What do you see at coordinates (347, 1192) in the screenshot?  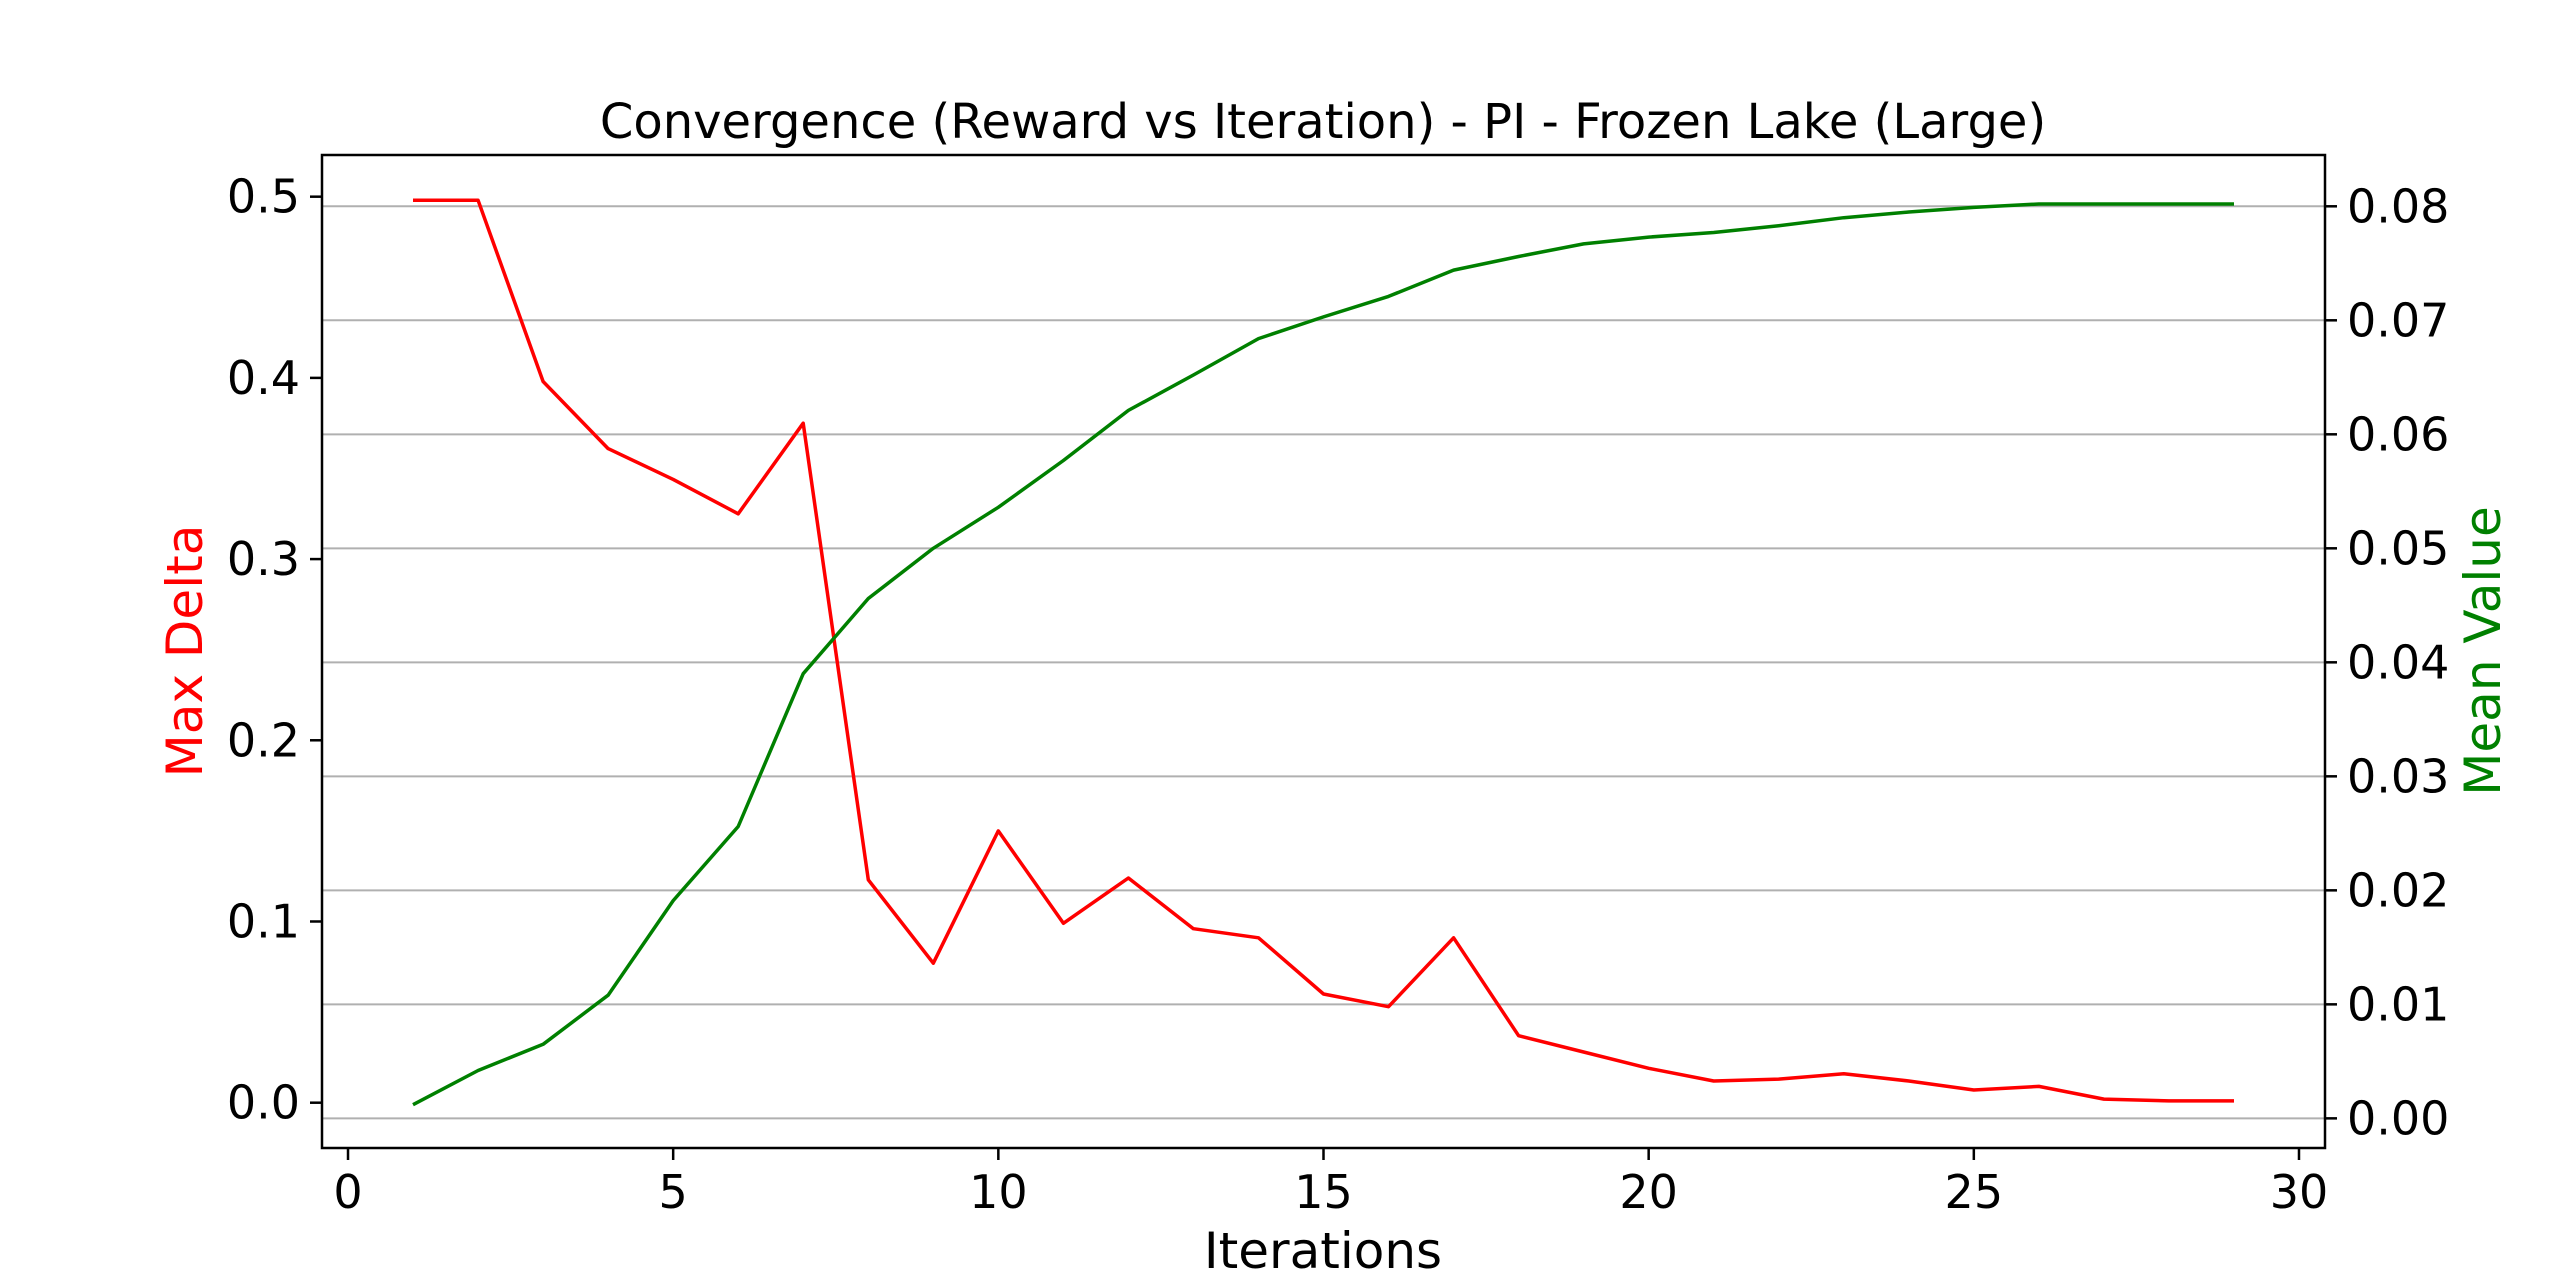 I see `x-tick-label-0: 0` at bounding box center [347, 1192].